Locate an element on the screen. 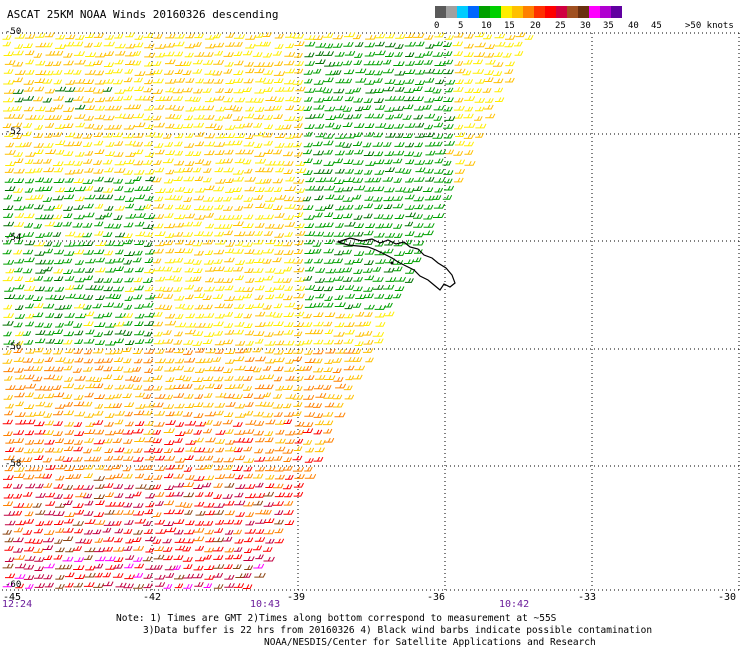  lon-label-minus45: -45 is located at coordinates (12, 597).